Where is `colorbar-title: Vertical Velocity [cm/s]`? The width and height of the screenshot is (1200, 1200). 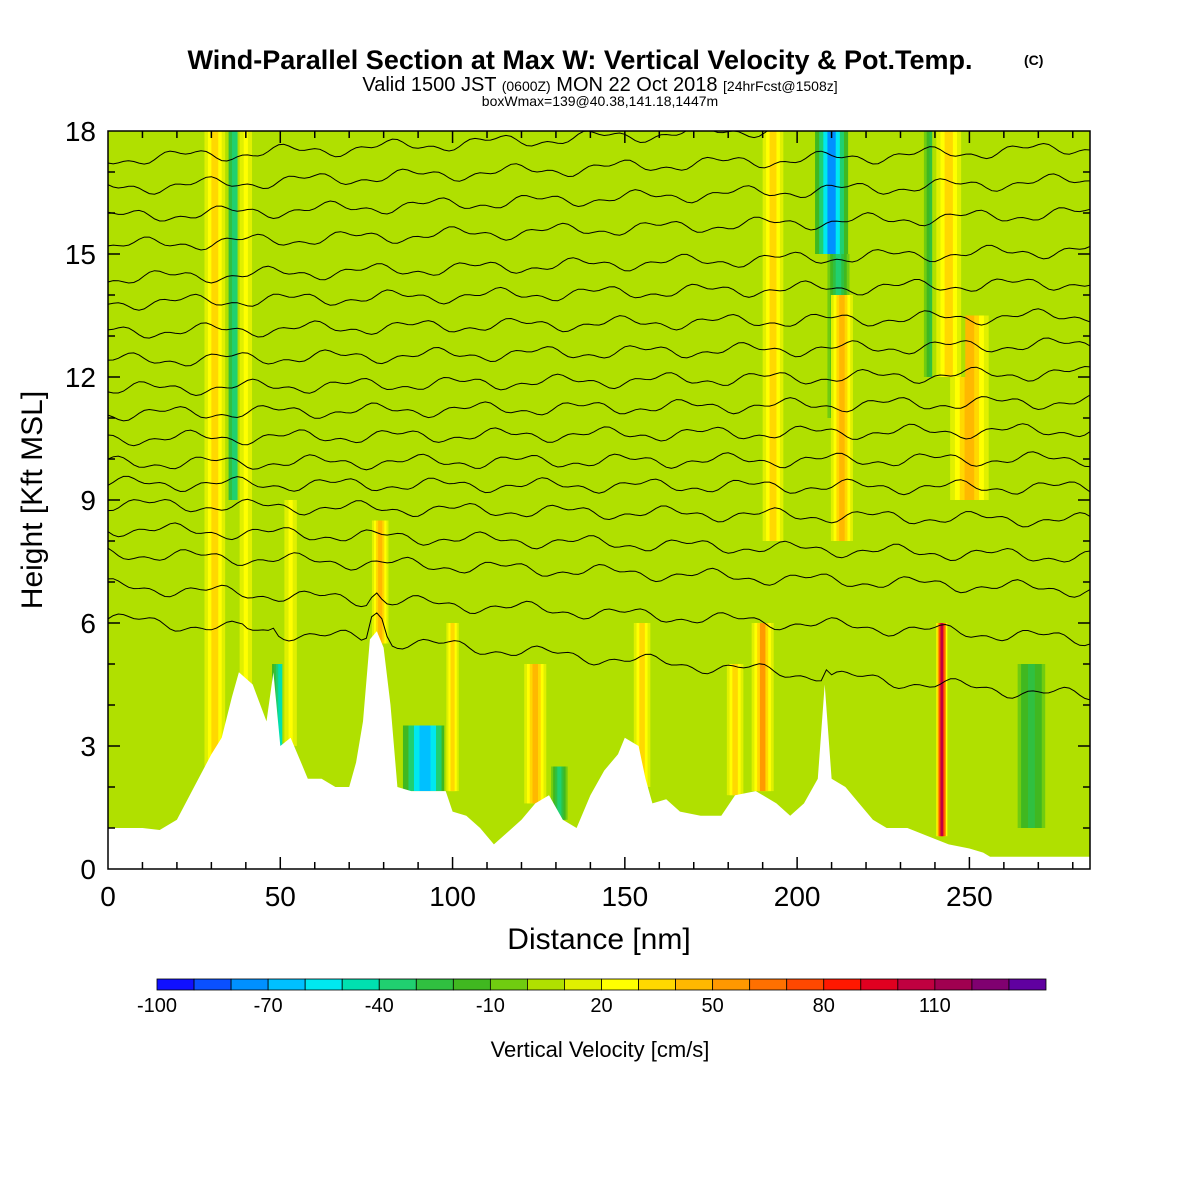
colorbar-title: Vertical Velocity [cm/s] is located at coordinates (600, 1049).